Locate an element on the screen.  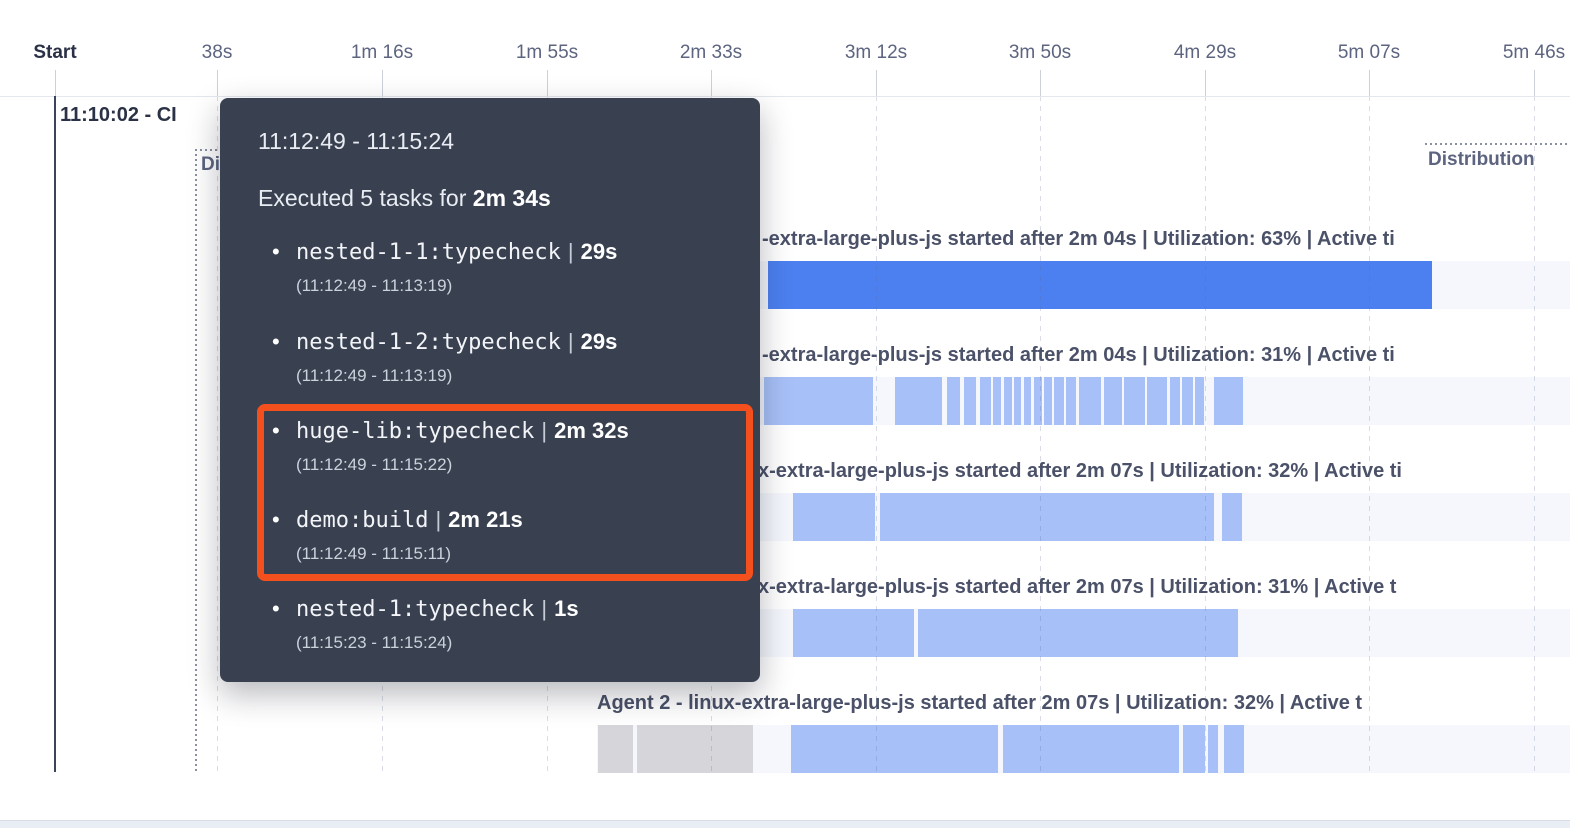
tooltip-task-line: • huge-lib:typecheck | 2m 32s is located at coordinates (450, 431).